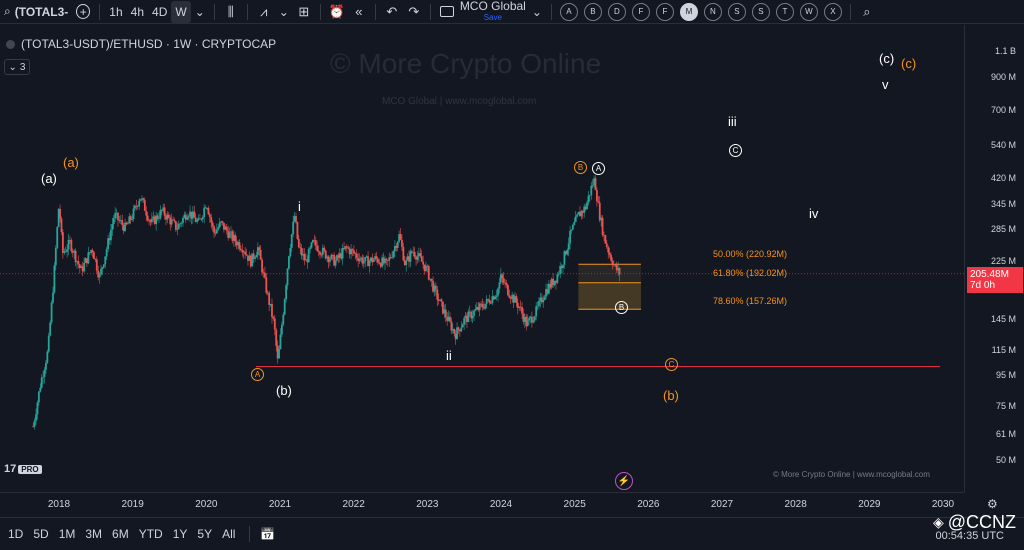 The width and height of the screenshot is (1024, 550). I want to click on range-1m-button: 1M, so click(67, 534).